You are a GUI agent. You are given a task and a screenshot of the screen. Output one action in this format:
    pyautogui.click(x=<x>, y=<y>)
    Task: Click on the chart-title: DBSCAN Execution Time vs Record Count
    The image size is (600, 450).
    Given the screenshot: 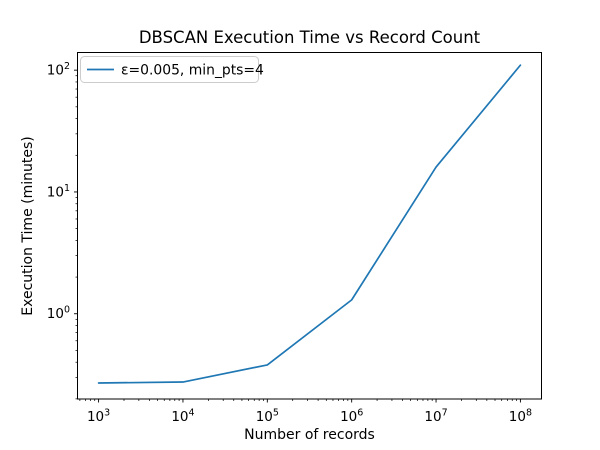 What is the action you would take?
    pyautogui.click(x=310, y=37)
    